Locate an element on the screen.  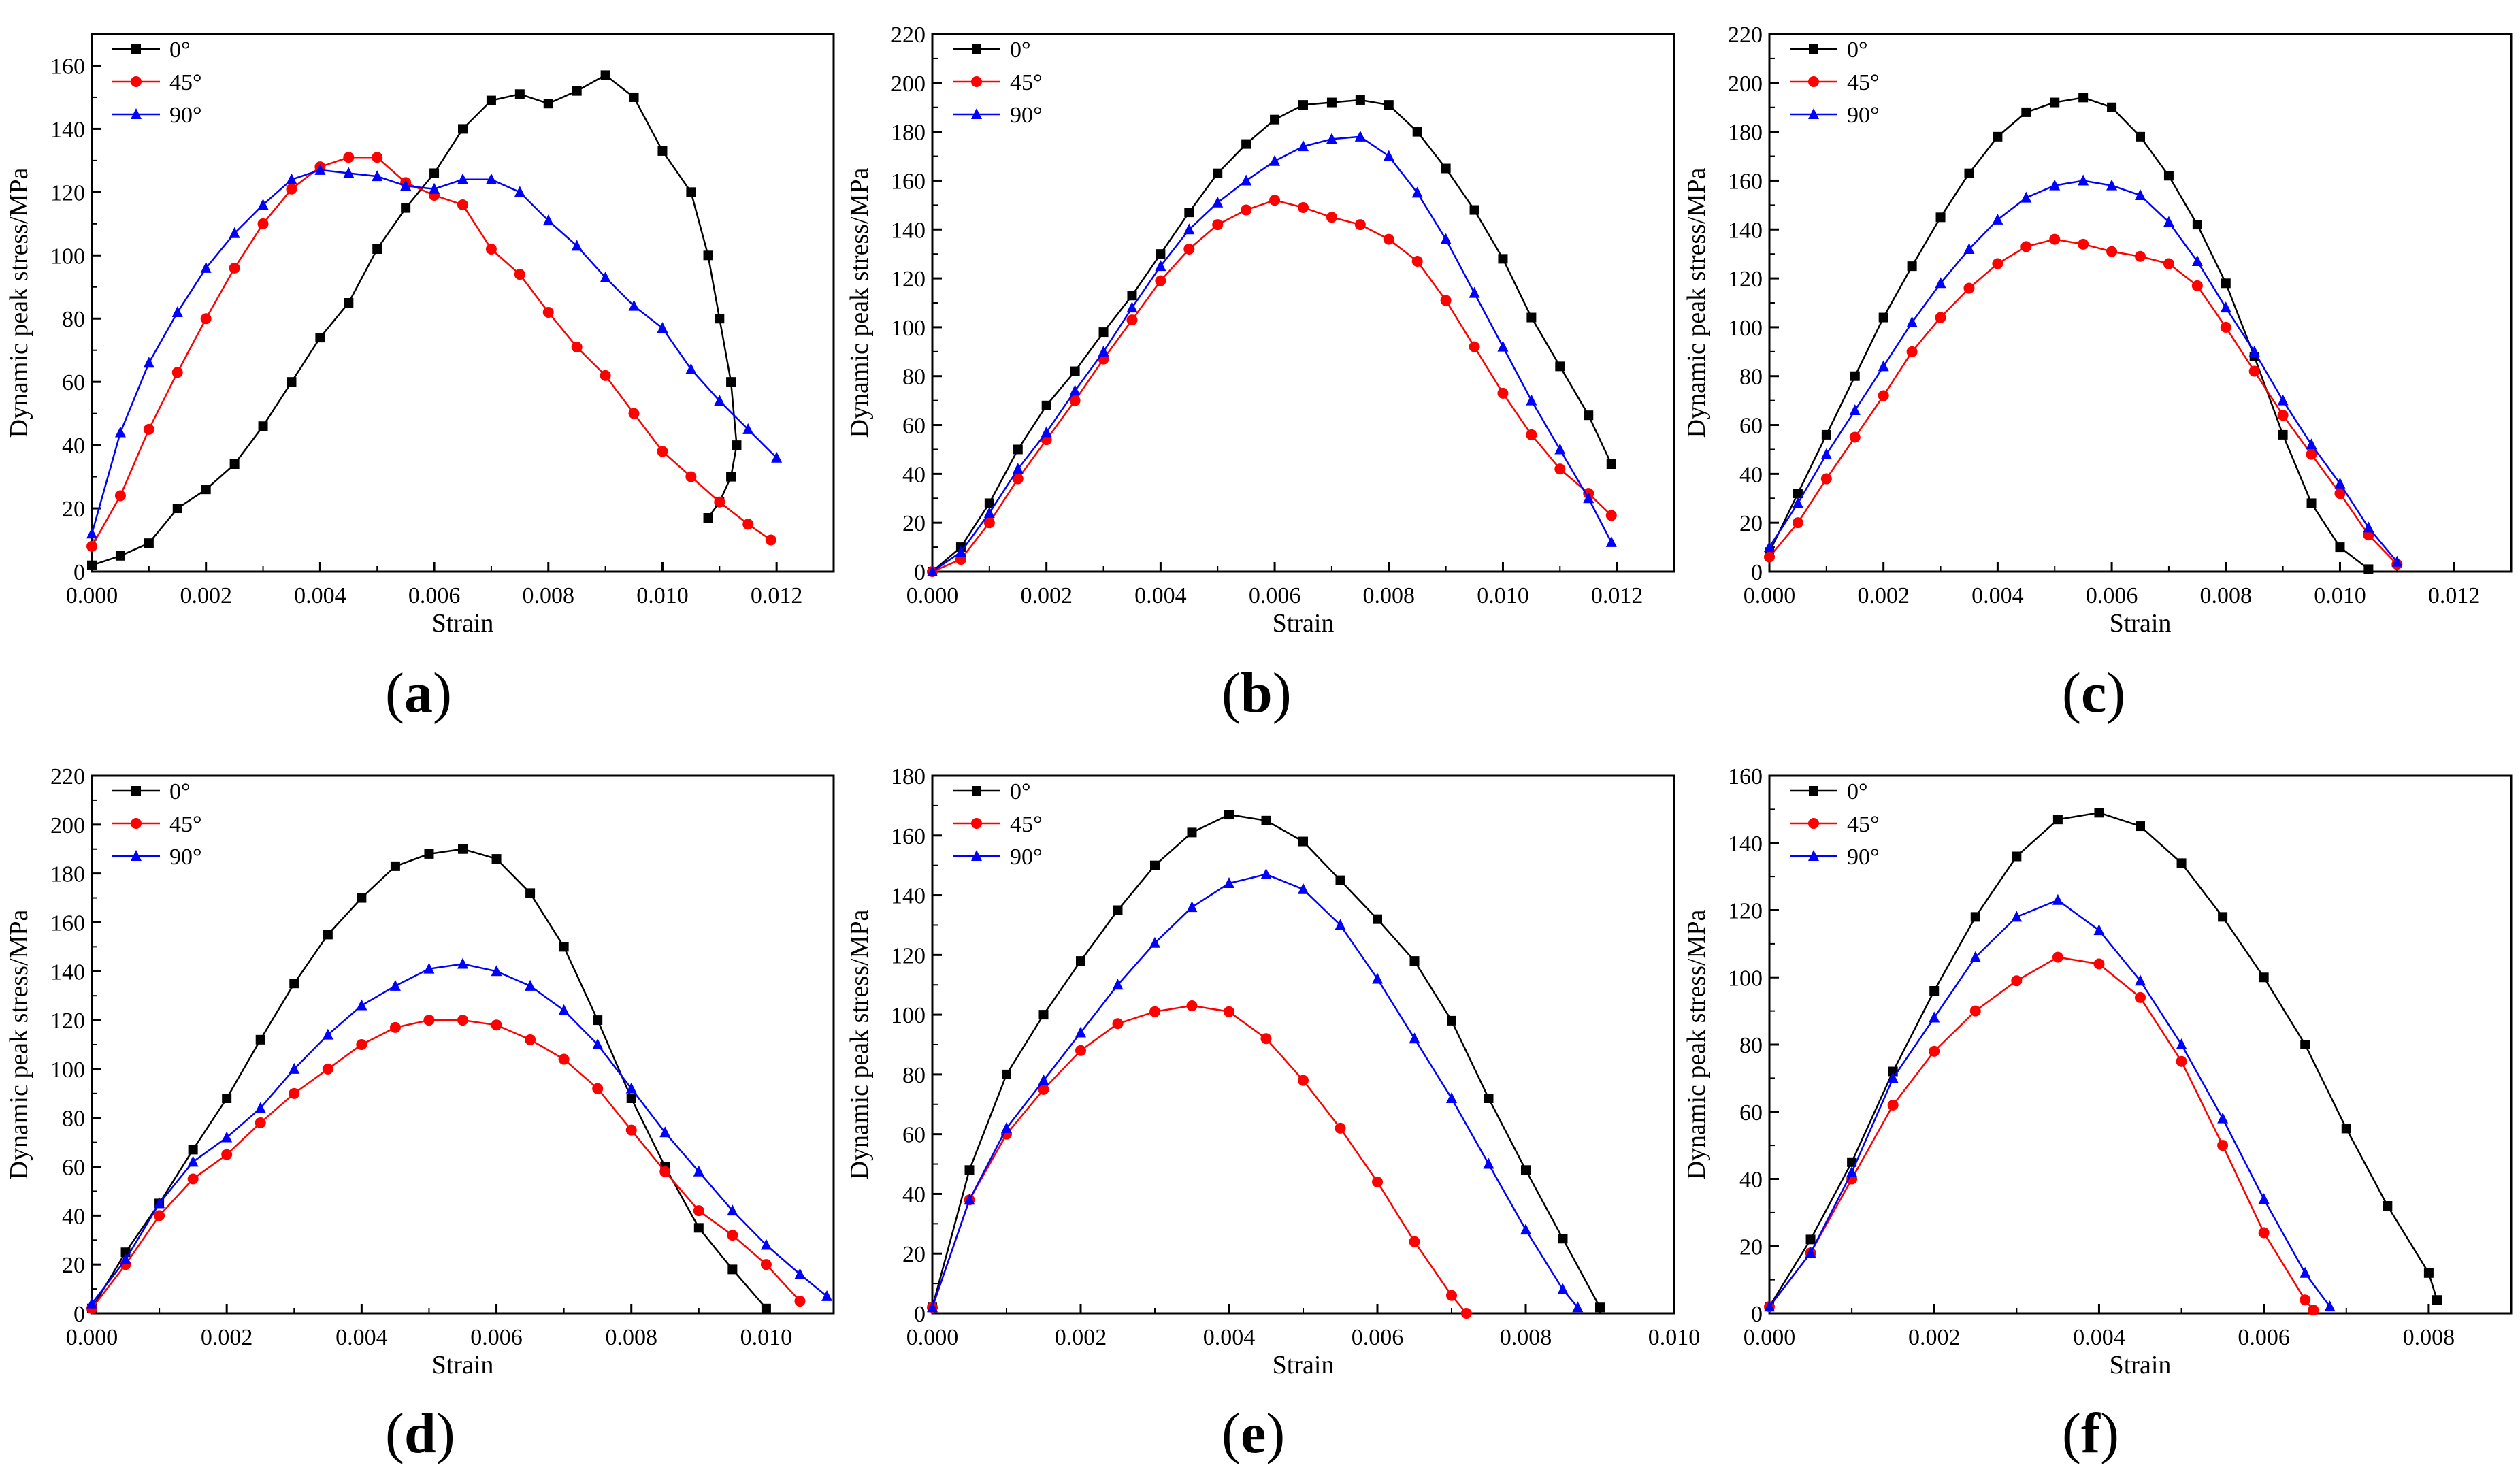
legend-label: 45° is located at coordinates (1026, 824).